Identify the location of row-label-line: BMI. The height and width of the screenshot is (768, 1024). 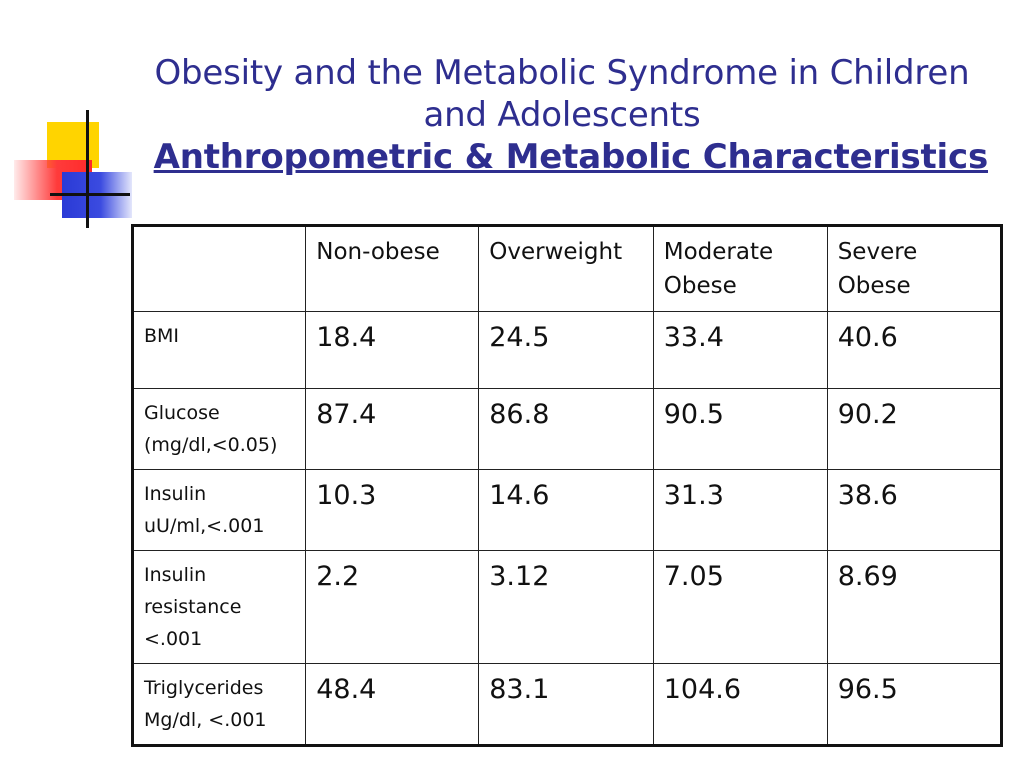
(162, 336).